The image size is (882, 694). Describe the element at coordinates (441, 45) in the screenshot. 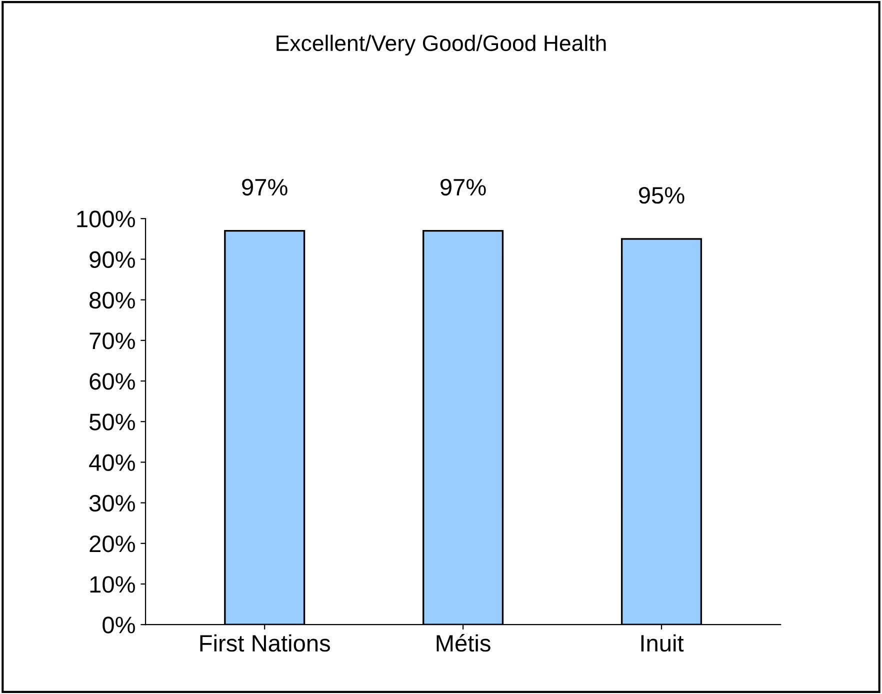

I see `chart-title: Excellent/Very Good/Good Health` at that location.